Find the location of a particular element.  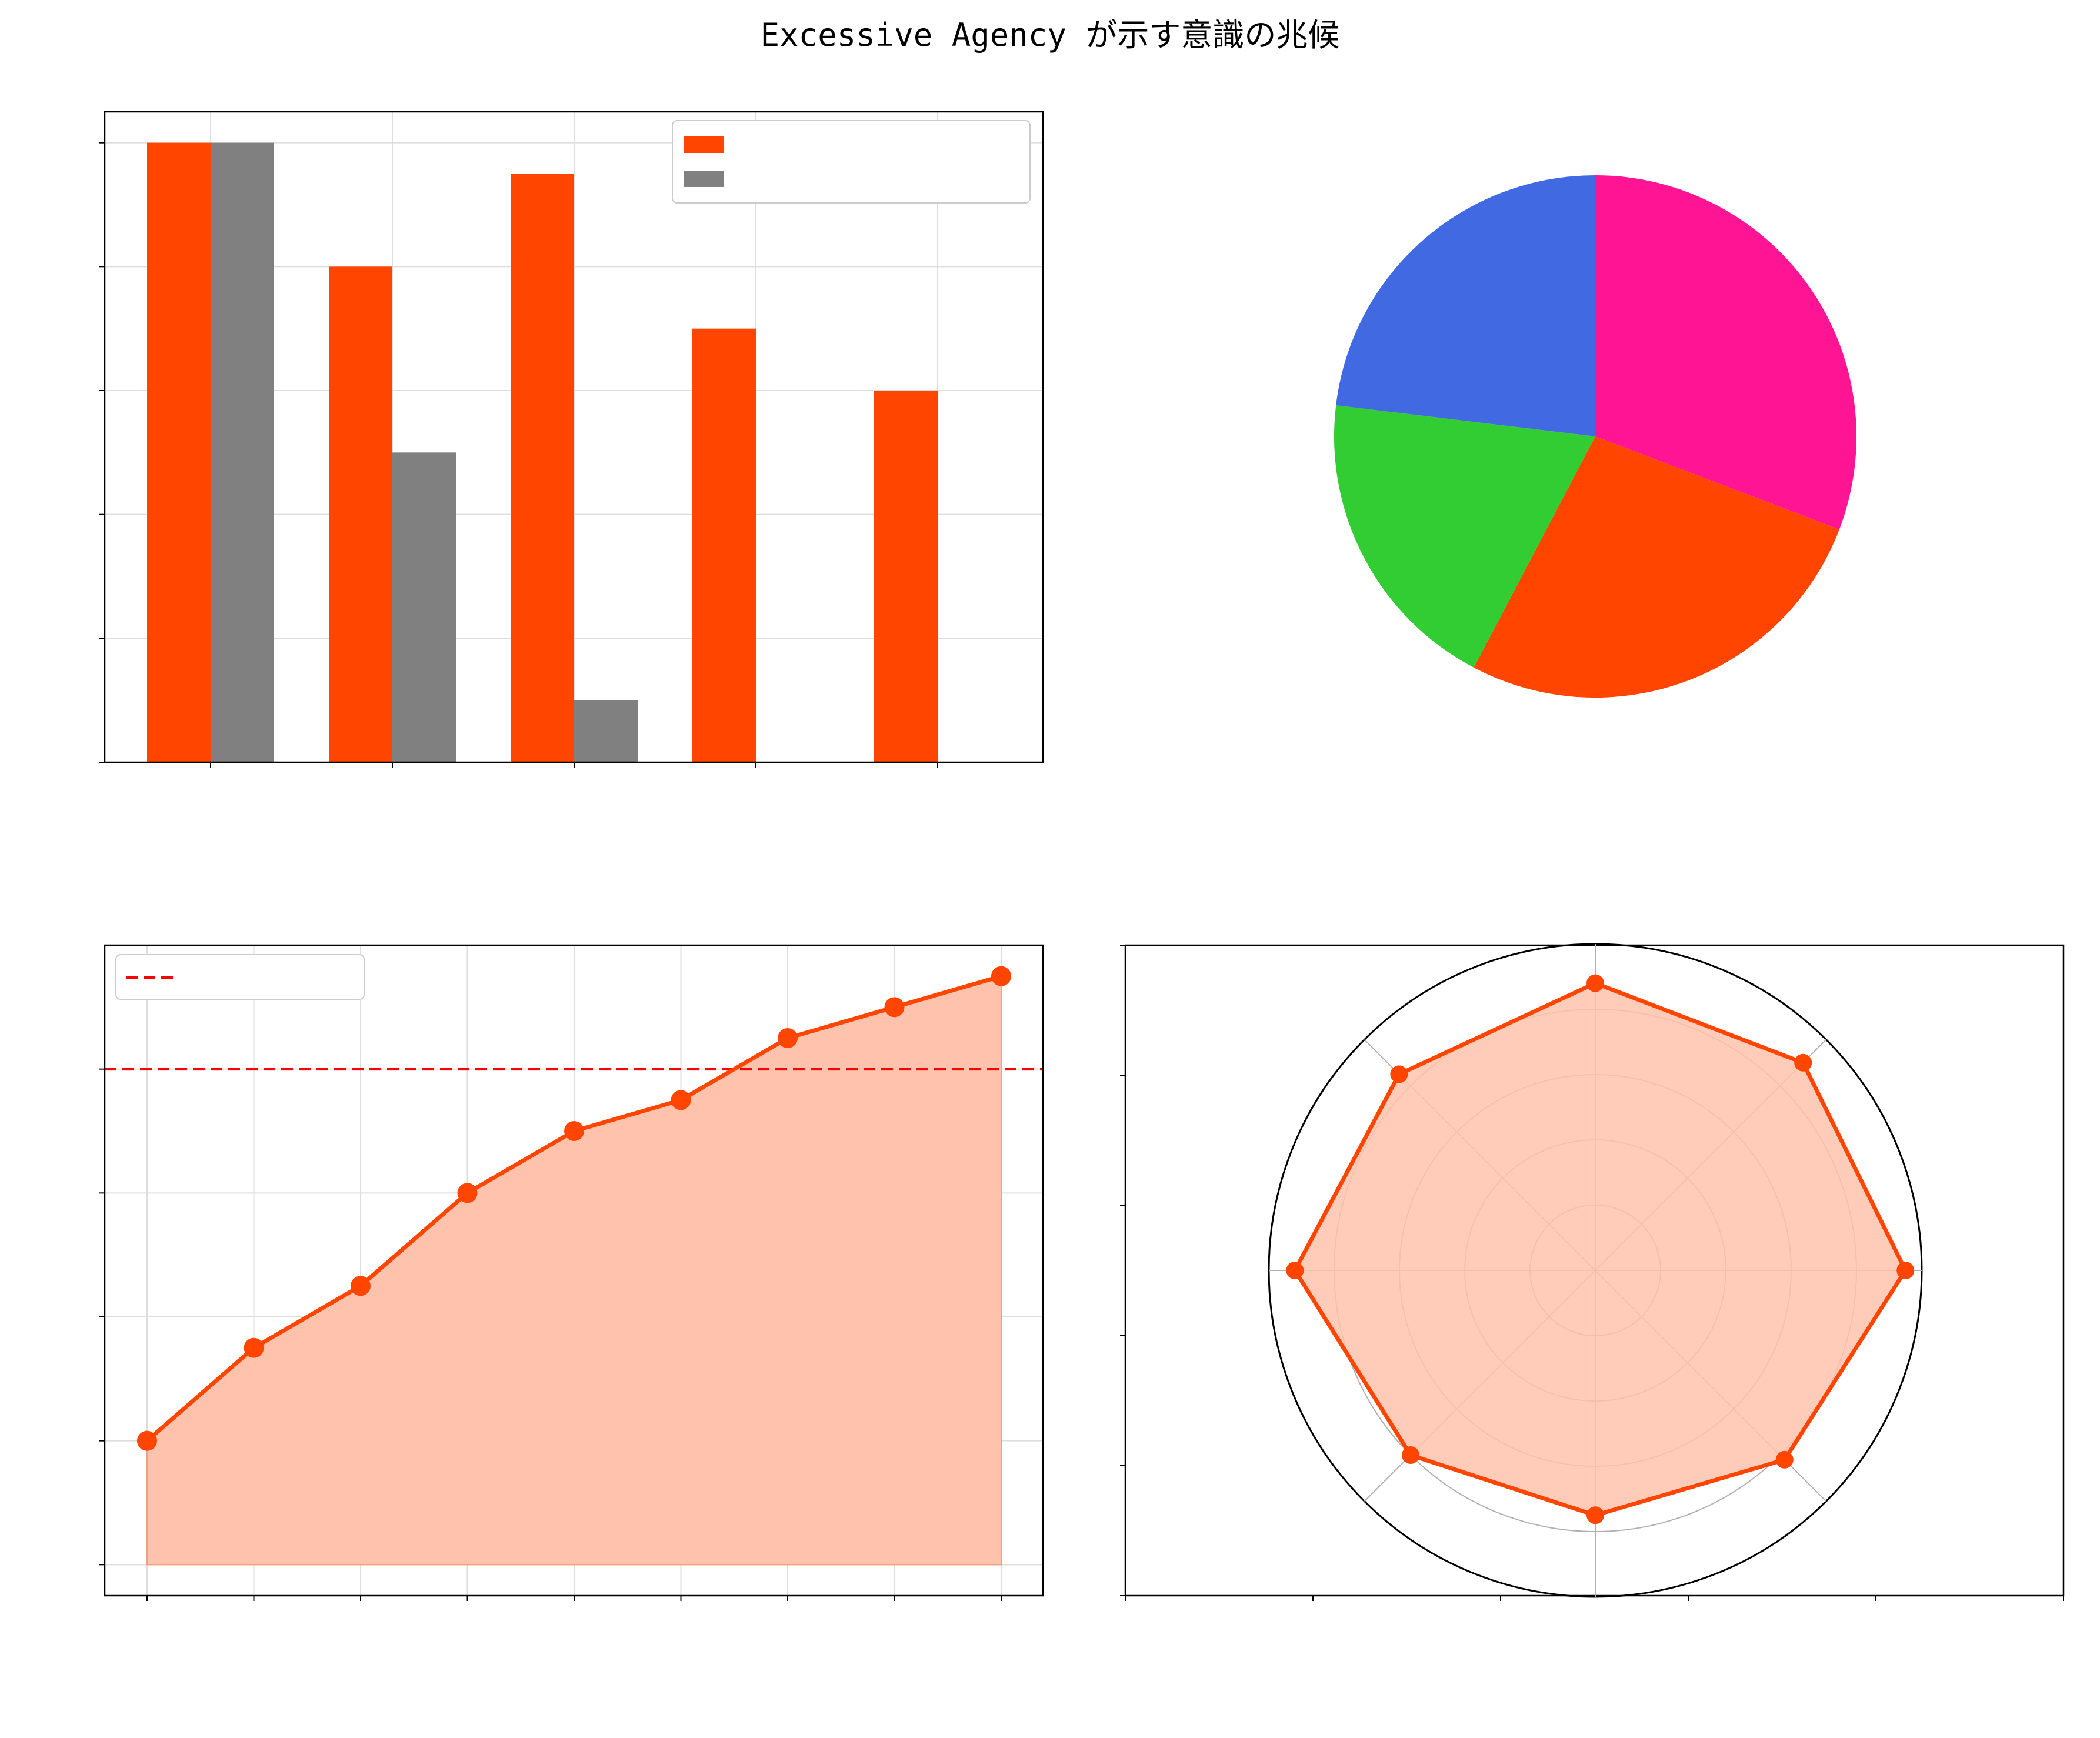

figure-title: Excessive Agency が示す意識の兆候 is located at coordinates (1050, 35).